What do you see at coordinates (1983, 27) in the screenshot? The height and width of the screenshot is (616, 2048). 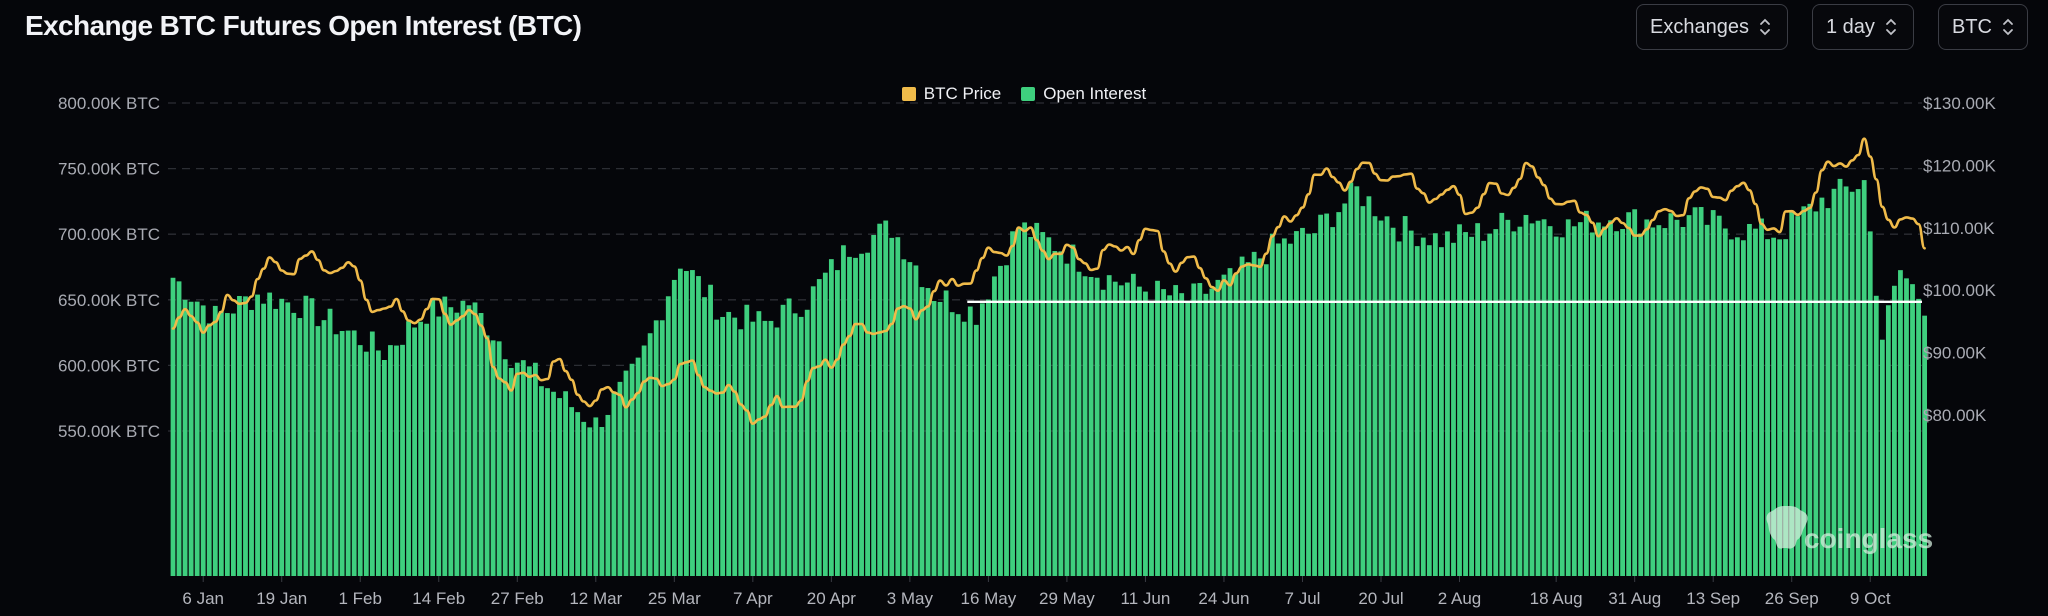 I see `coin-select: BTC` at bounding box center [1983, 27].